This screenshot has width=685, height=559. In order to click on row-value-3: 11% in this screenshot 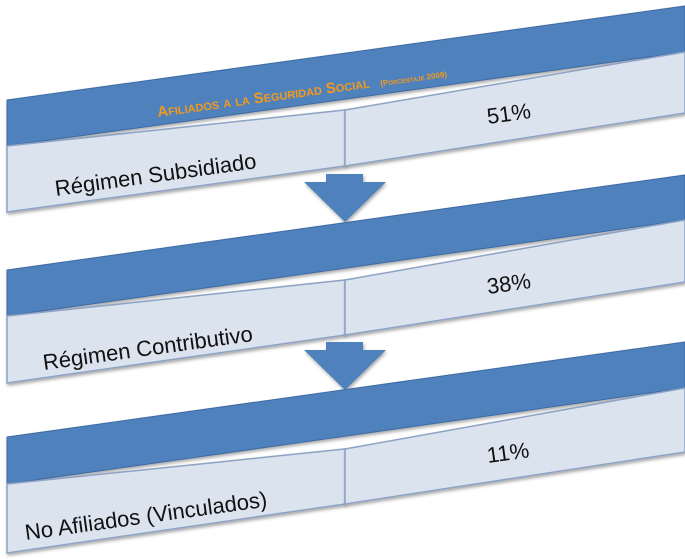, I will do `click(507, 452)`.